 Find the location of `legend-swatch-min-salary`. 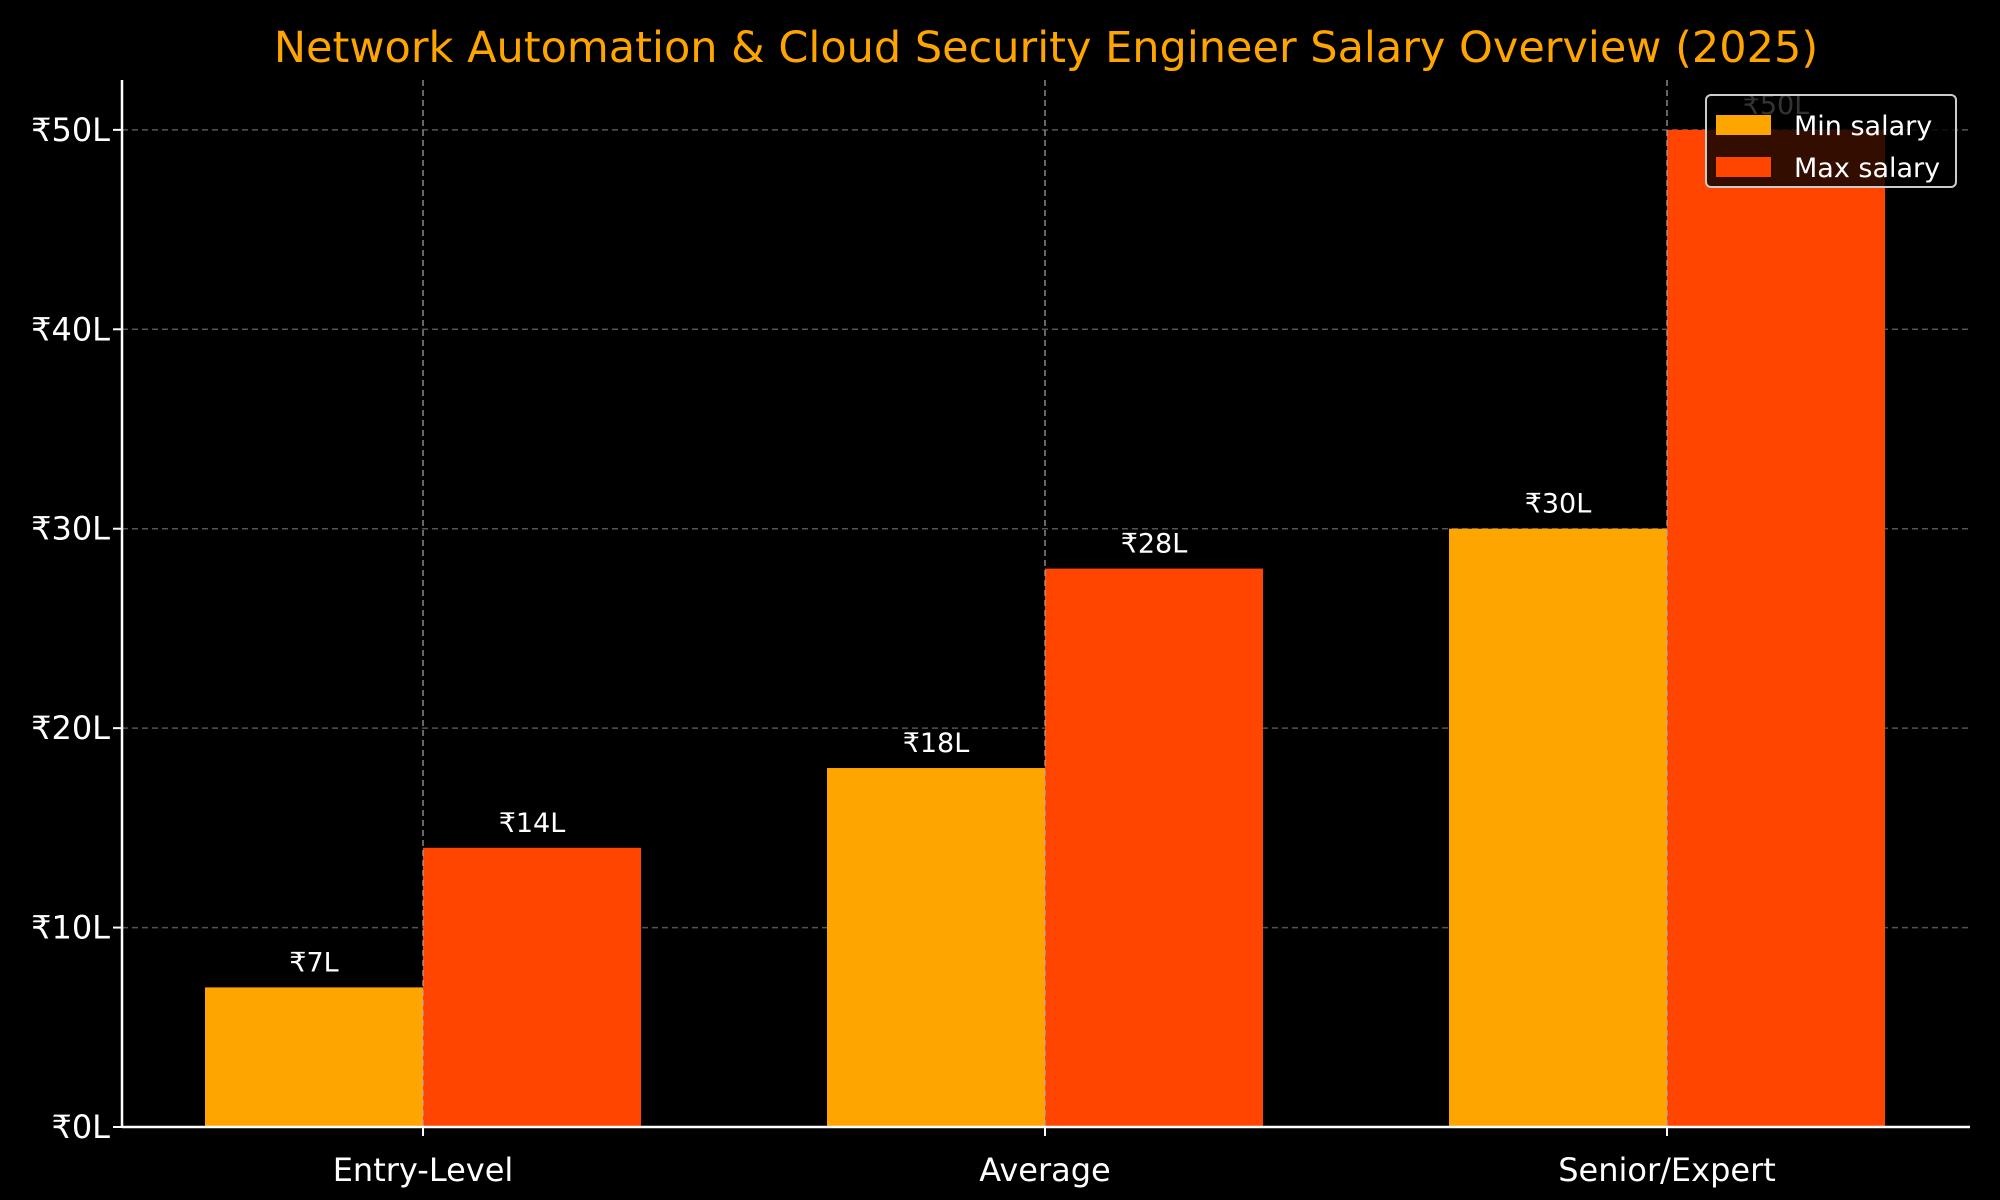

legend-swatch-min-salary is located at coordinates (1743, 125).